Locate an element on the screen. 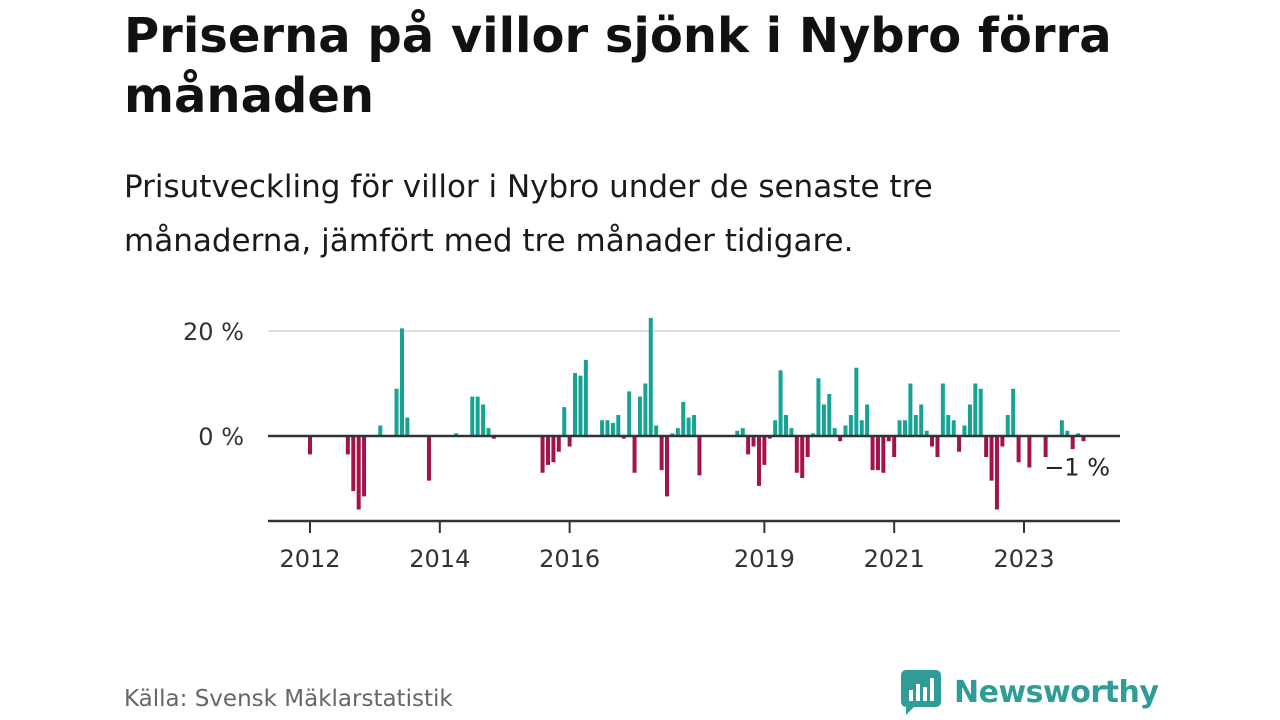 The image size is (1280, 720). newsworthy-logo-icon is located at coordinates (921, 692).